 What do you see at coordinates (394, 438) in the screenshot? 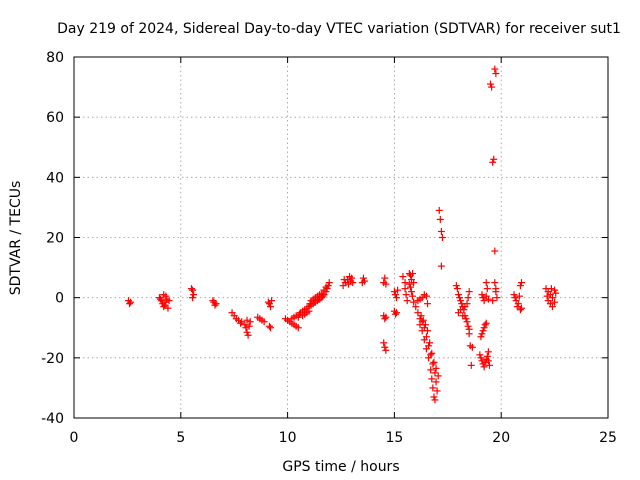
I see `x-tick-label: 15` at bounding box center [394, 438].